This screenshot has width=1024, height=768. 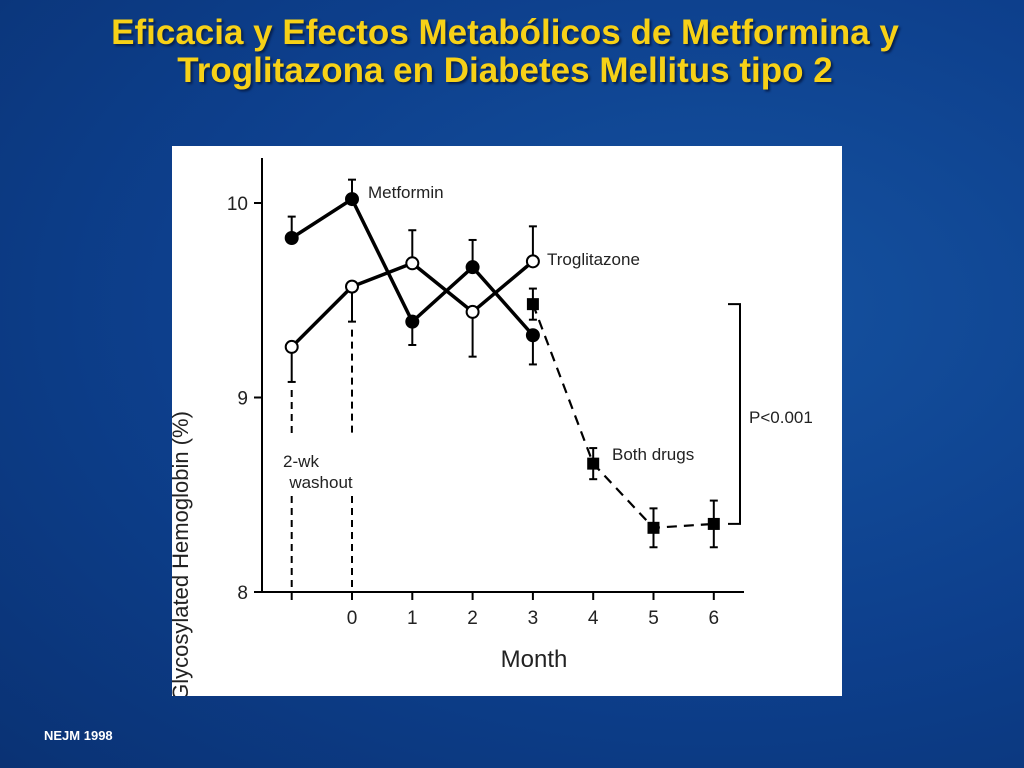 What do you see at coordinates (472, 618) in the screenshot?
I see `x-tick-label: 2` at bounding box center [472, 618].